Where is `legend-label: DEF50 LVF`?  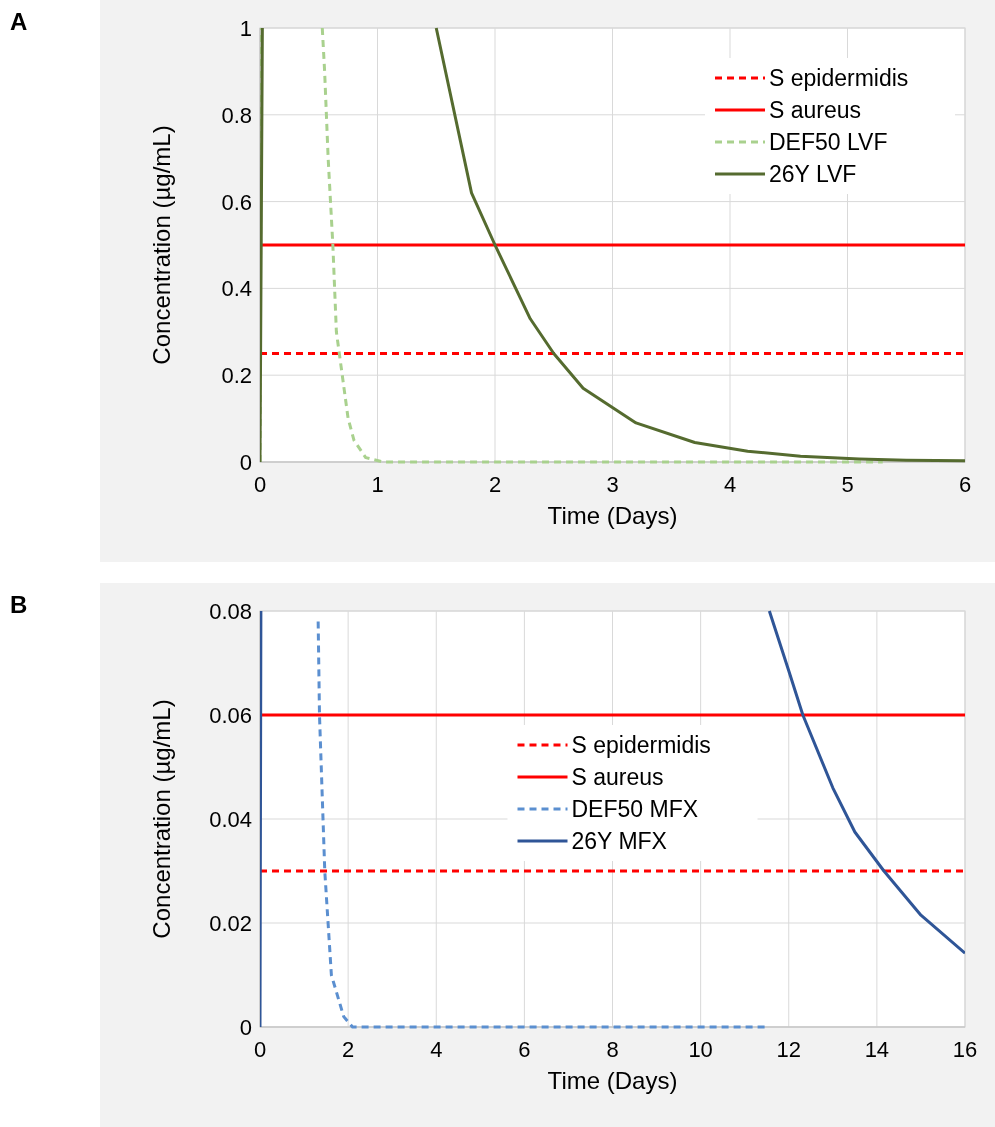 legend-label: DEF50 LVF is located at coordinates (828, 142).